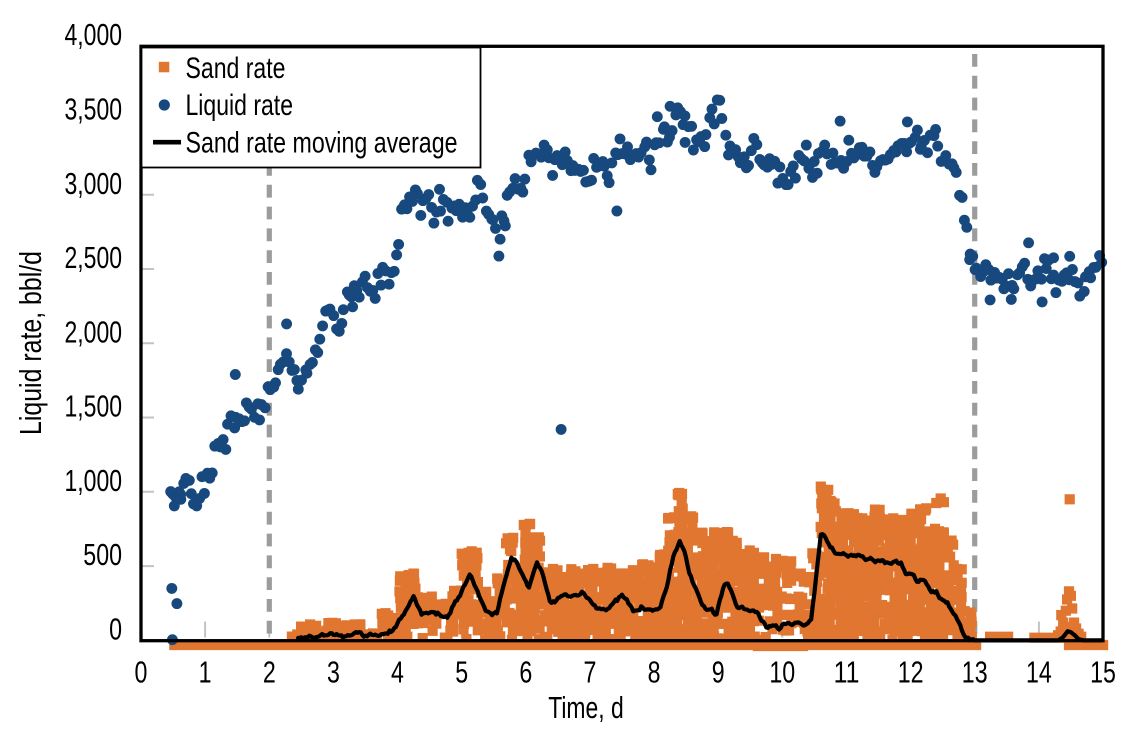 The width and height of the screenshot is (1140, 742). What do you see at coordinates (94, 257) in the screenshot?
I see `svg-text: 2,500` at bounding box center [94, 257].